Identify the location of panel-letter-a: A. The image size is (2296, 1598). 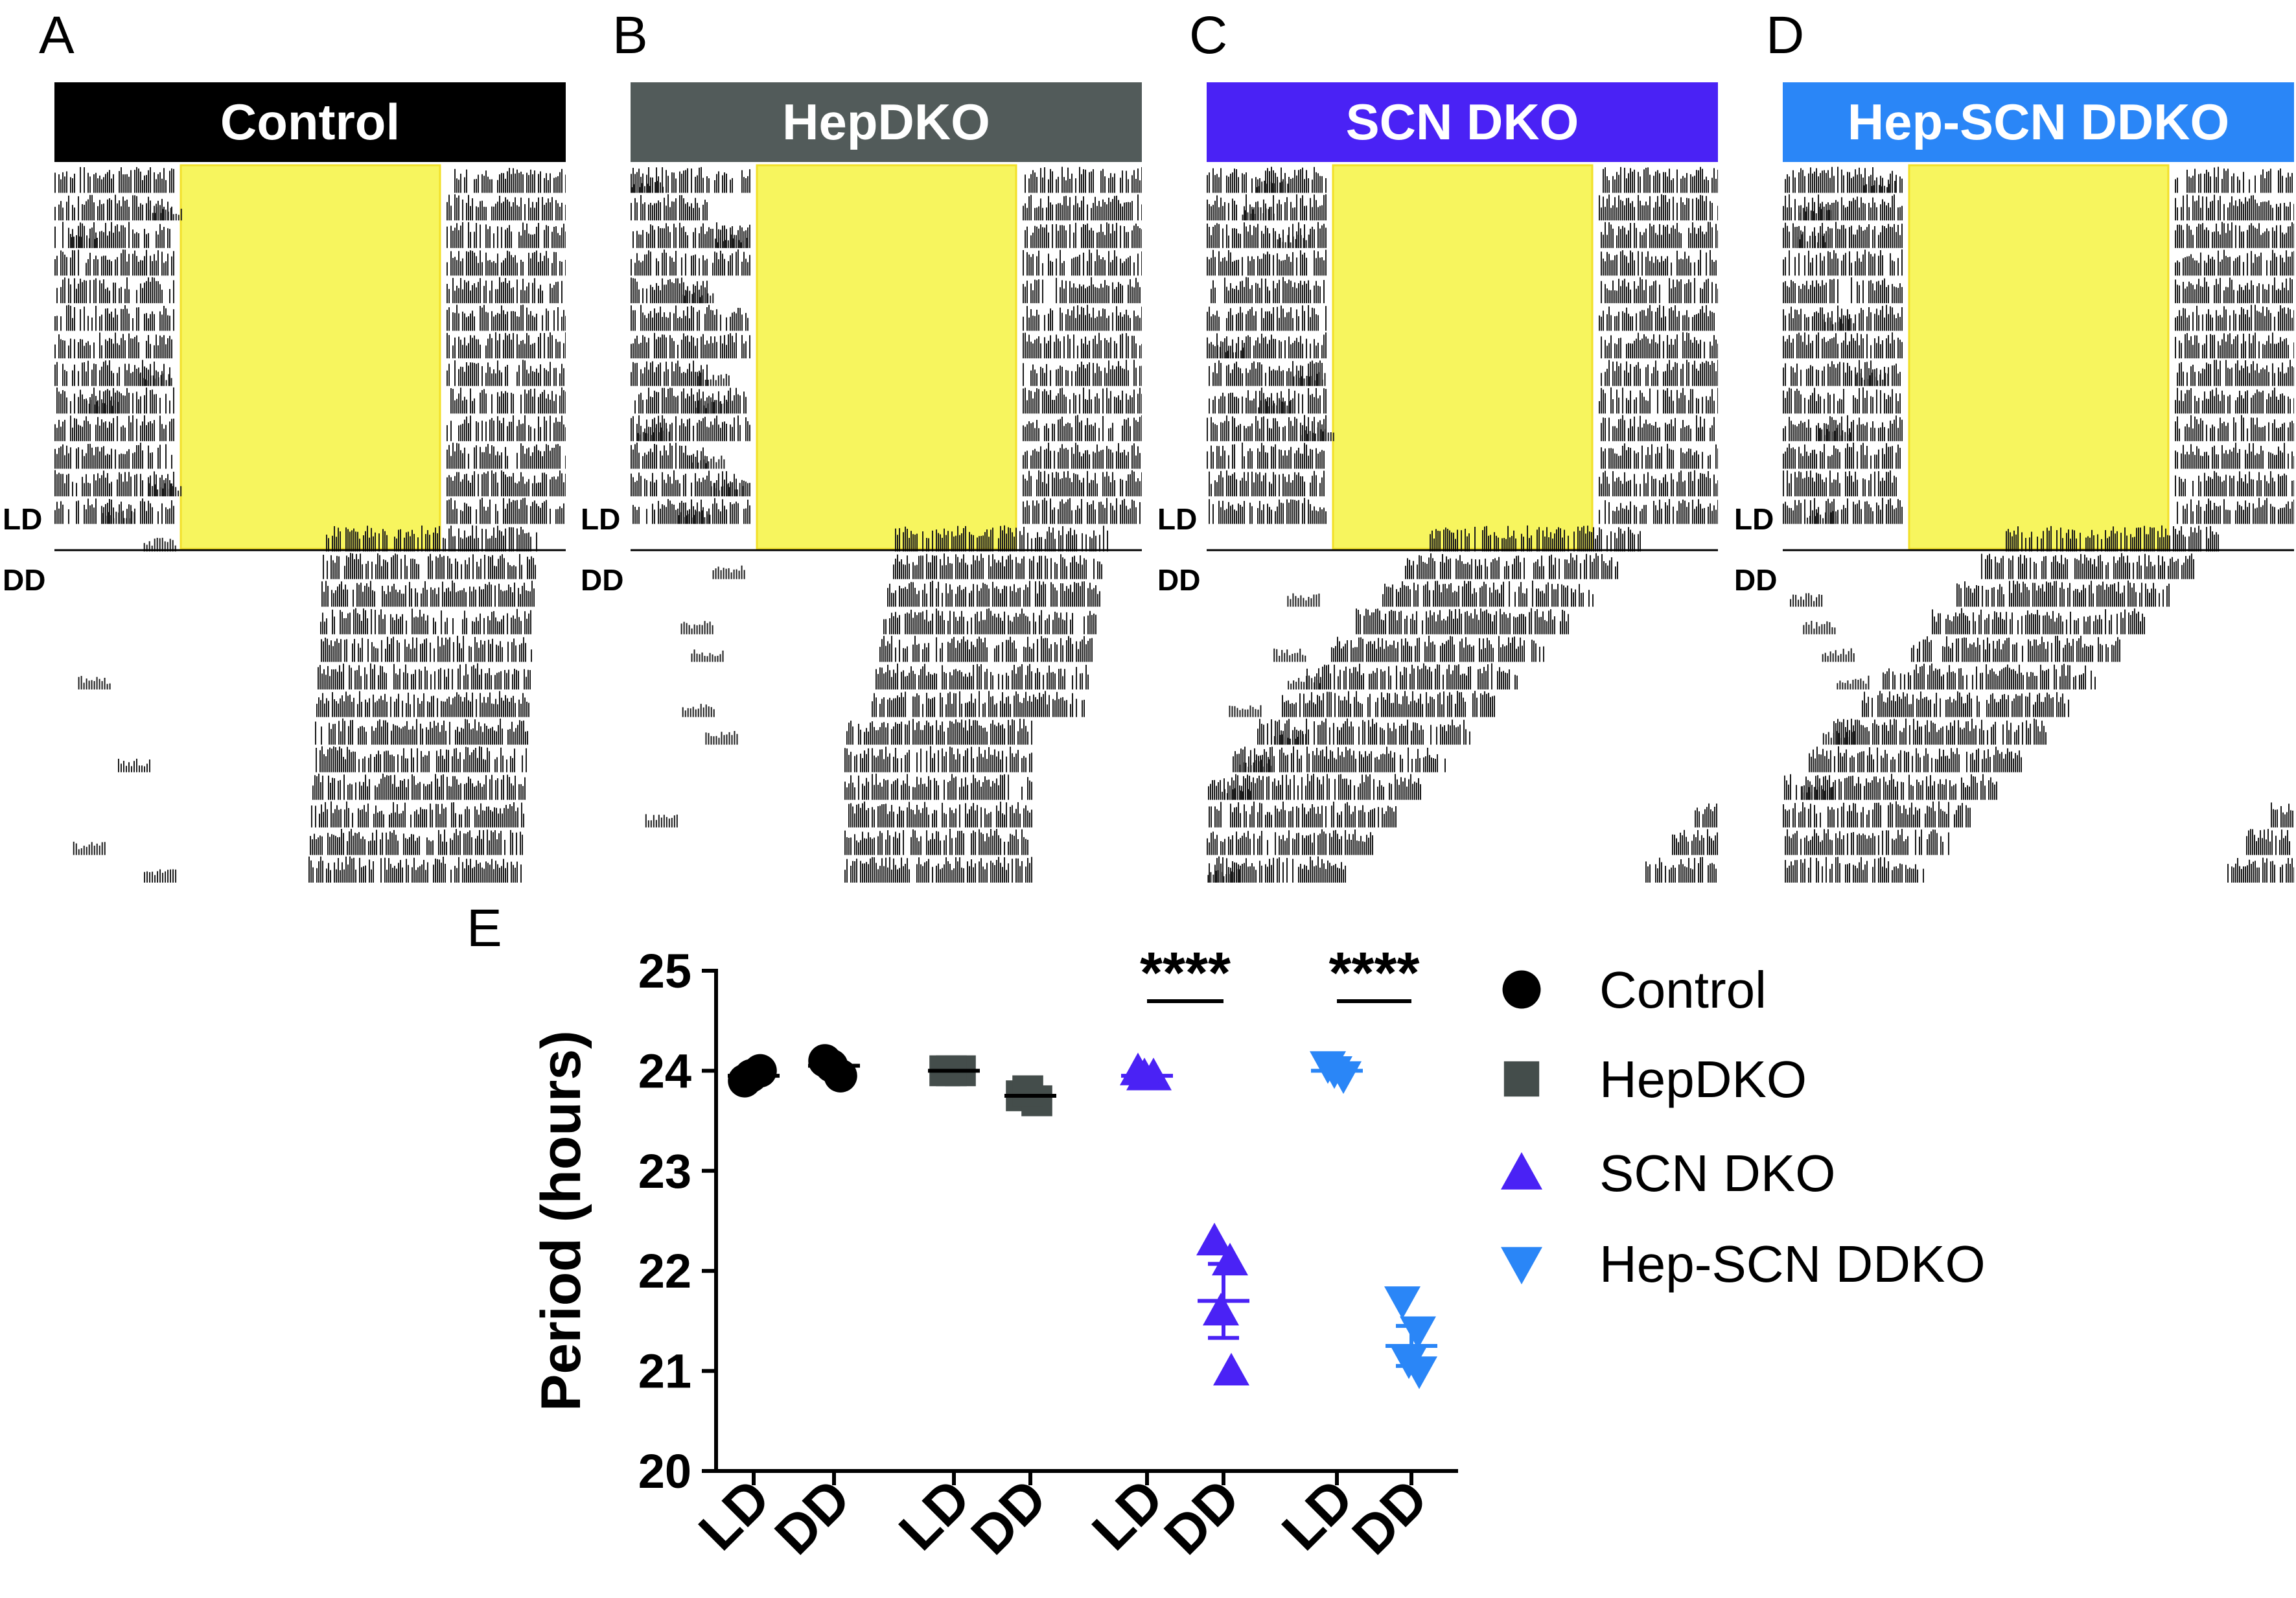
(57, 35).